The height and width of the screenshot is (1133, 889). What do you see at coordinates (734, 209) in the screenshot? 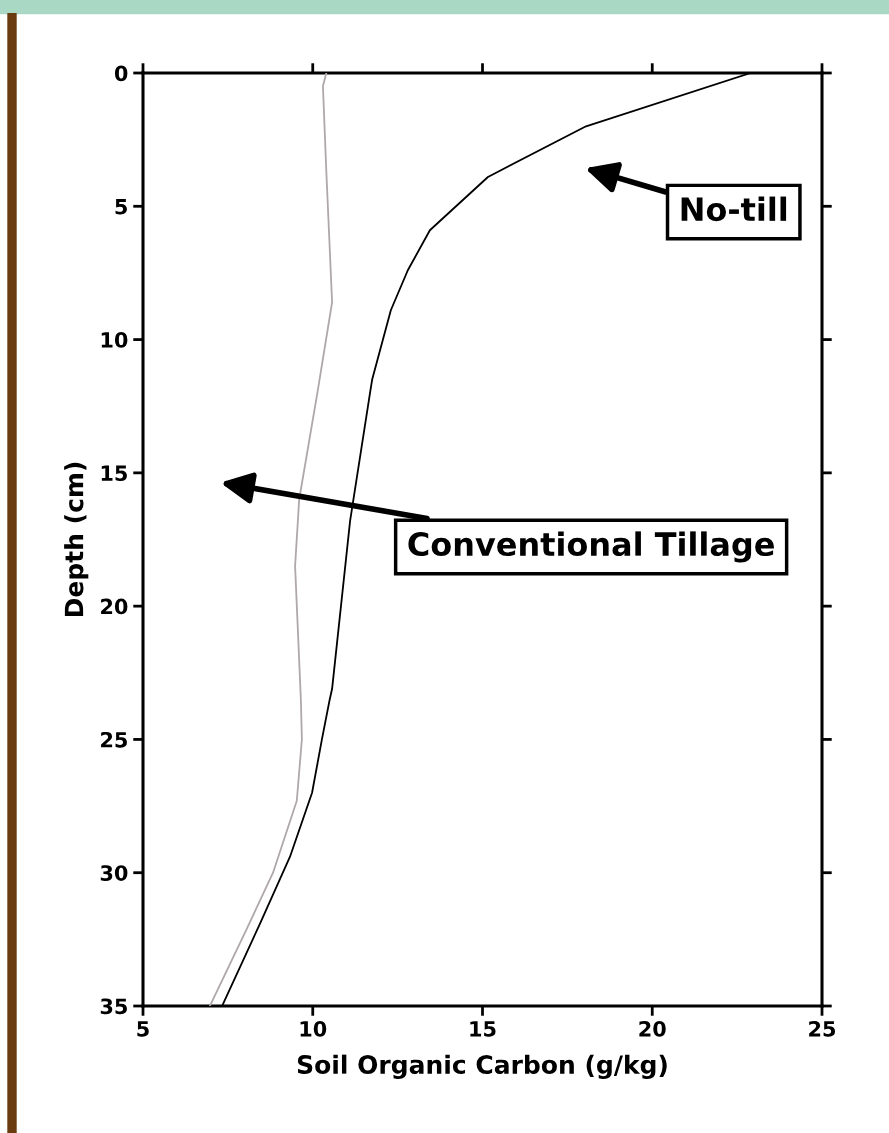
I see `legend-label: No-till` at bounding box center [734, 209].